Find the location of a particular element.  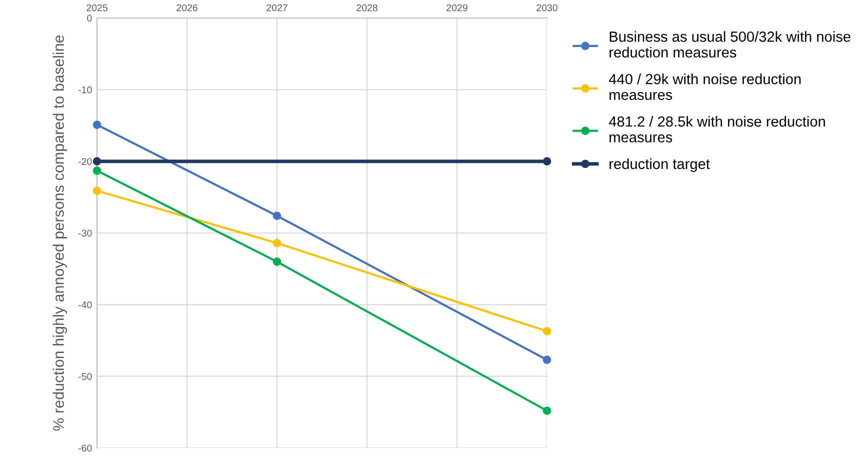

x-tick-label: 2026 is located at coordinates (187, 8).